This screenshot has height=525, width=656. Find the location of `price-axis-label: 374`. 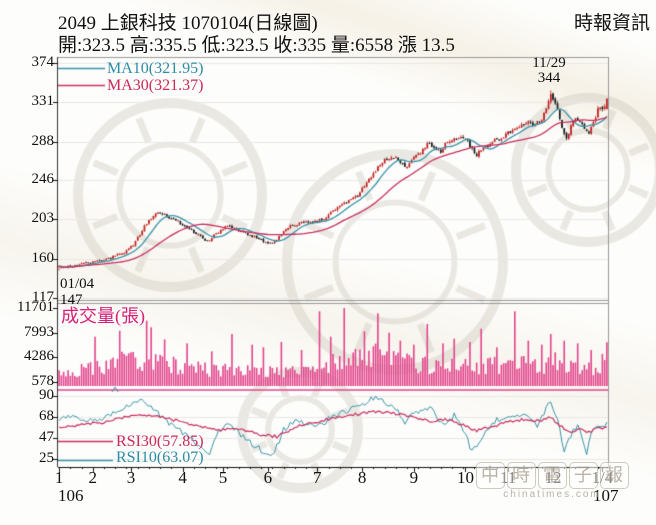

price-axis-label: 374 is located at coordinates (43, 62).